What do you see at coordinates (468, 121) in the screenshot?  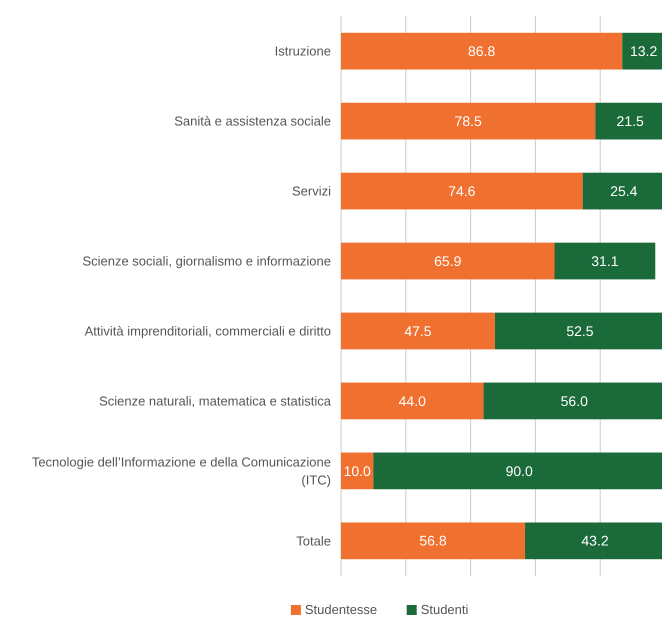 I see `data-label: 78.5` at bounding box center [468, 121].